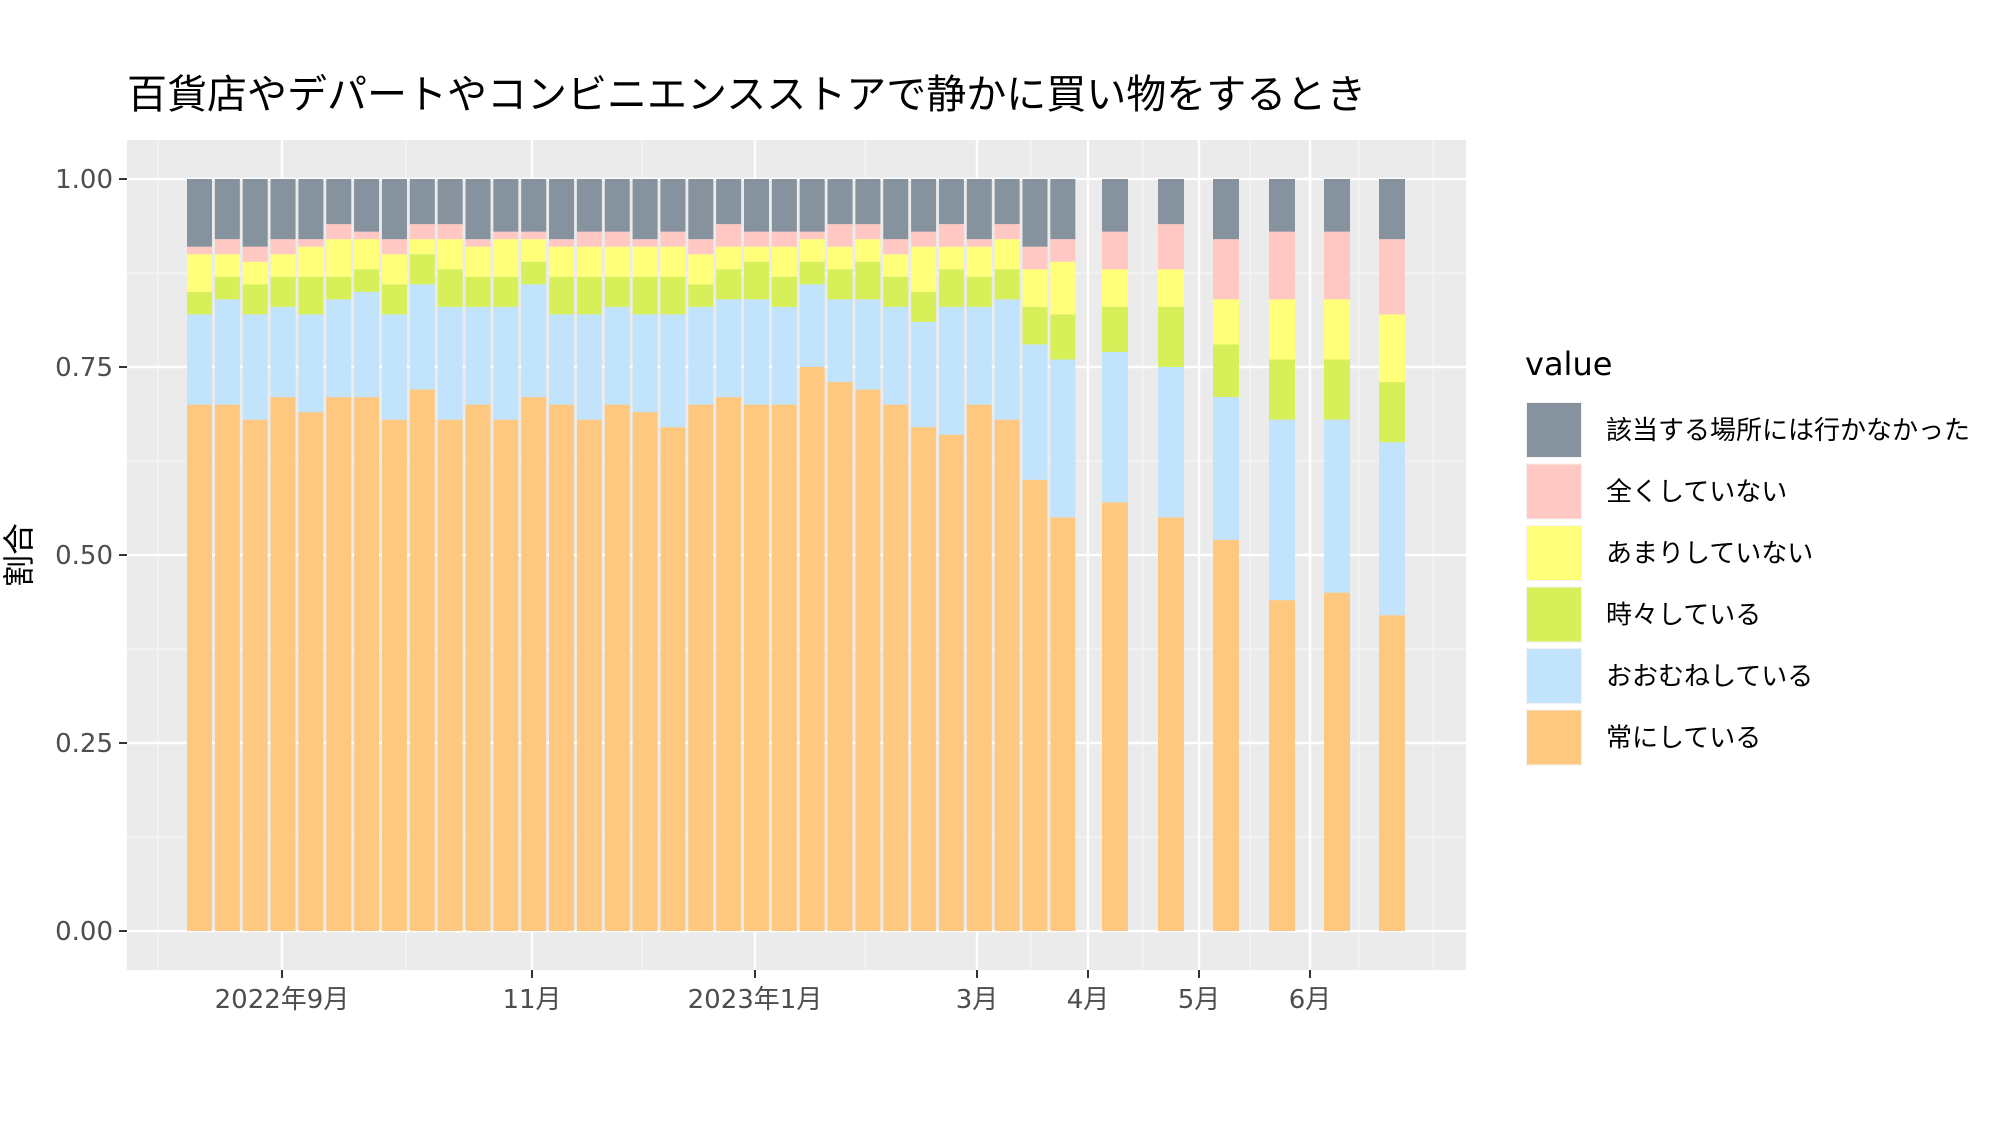 The width and height of the screenshot is (2000, 1125). I want to click on x-tick-label: 11月, so click(531, 1000).